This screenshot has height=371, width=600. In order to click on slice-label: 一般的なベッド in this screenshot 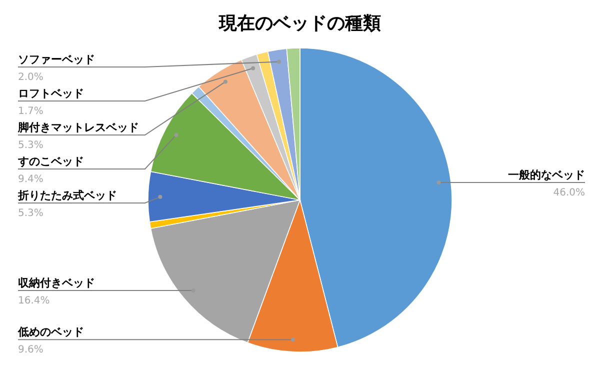, I will do `click(546, 175)`.